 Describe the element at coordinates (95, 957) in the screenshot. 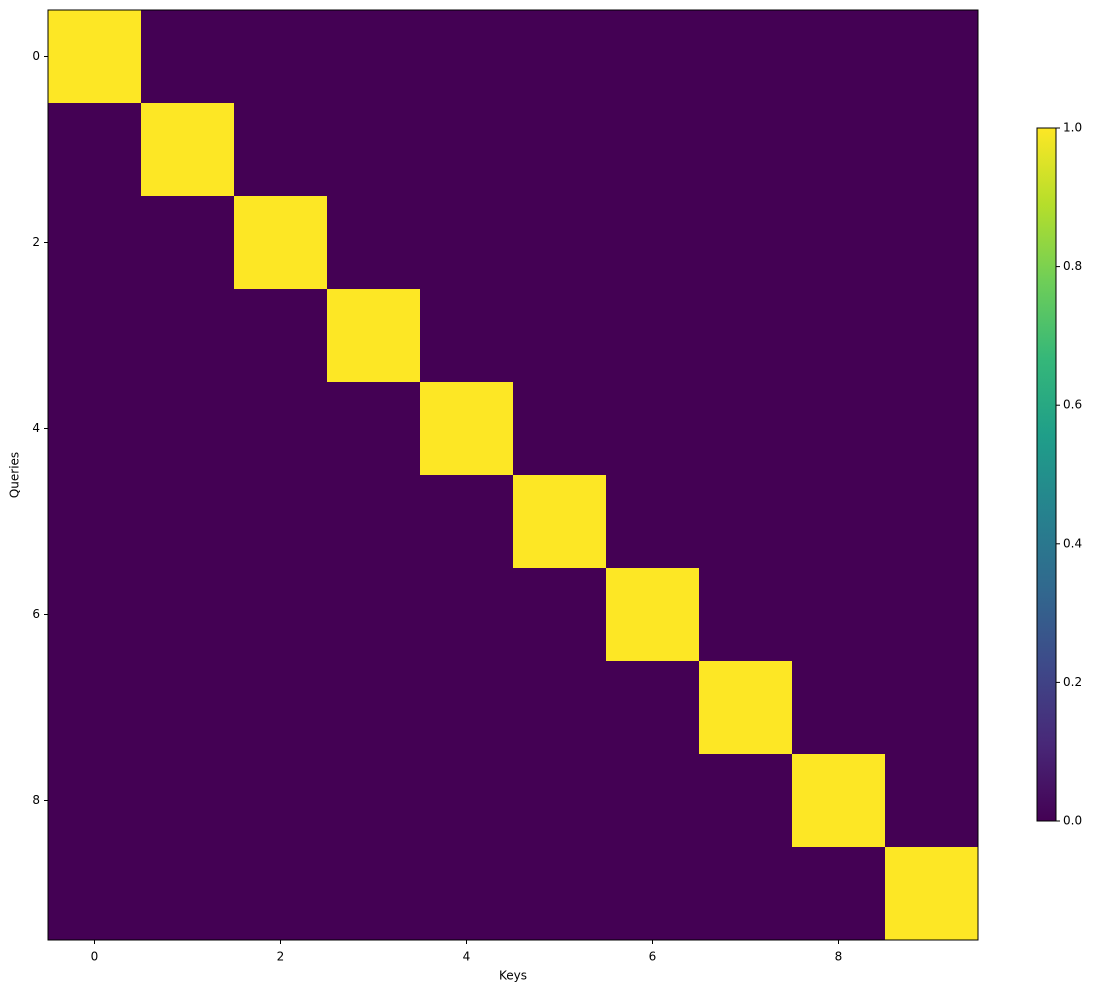

I see `x-tick-label: 0` at that location.